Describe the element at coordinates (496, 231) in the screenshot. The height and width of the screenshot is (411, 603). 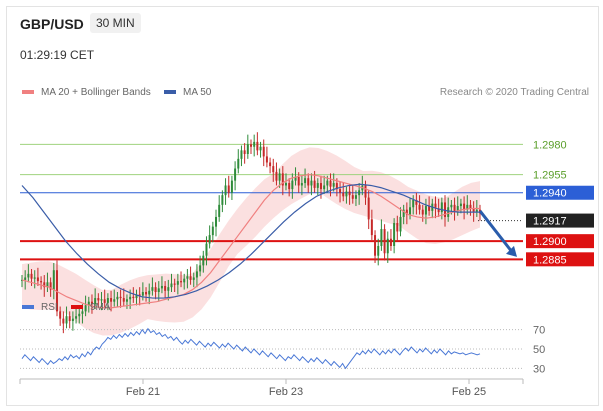
I see `forecast-arrow-shaft` at that location.